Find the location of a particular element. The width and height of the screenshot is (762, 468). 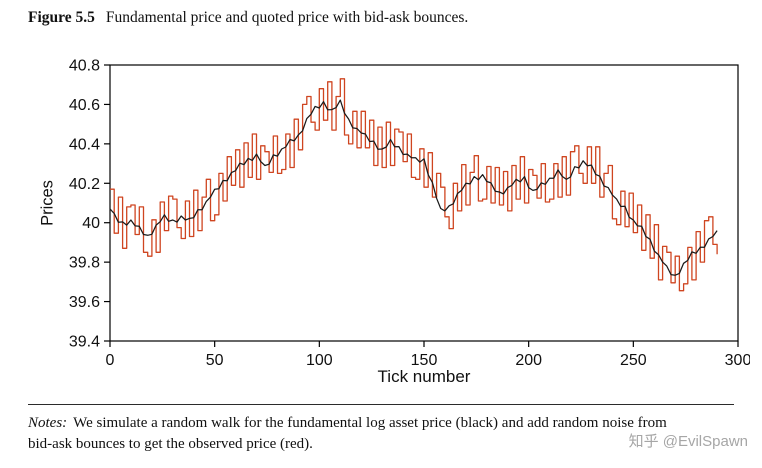

x-tick-label: 50 is located at coordinates (215, 359).